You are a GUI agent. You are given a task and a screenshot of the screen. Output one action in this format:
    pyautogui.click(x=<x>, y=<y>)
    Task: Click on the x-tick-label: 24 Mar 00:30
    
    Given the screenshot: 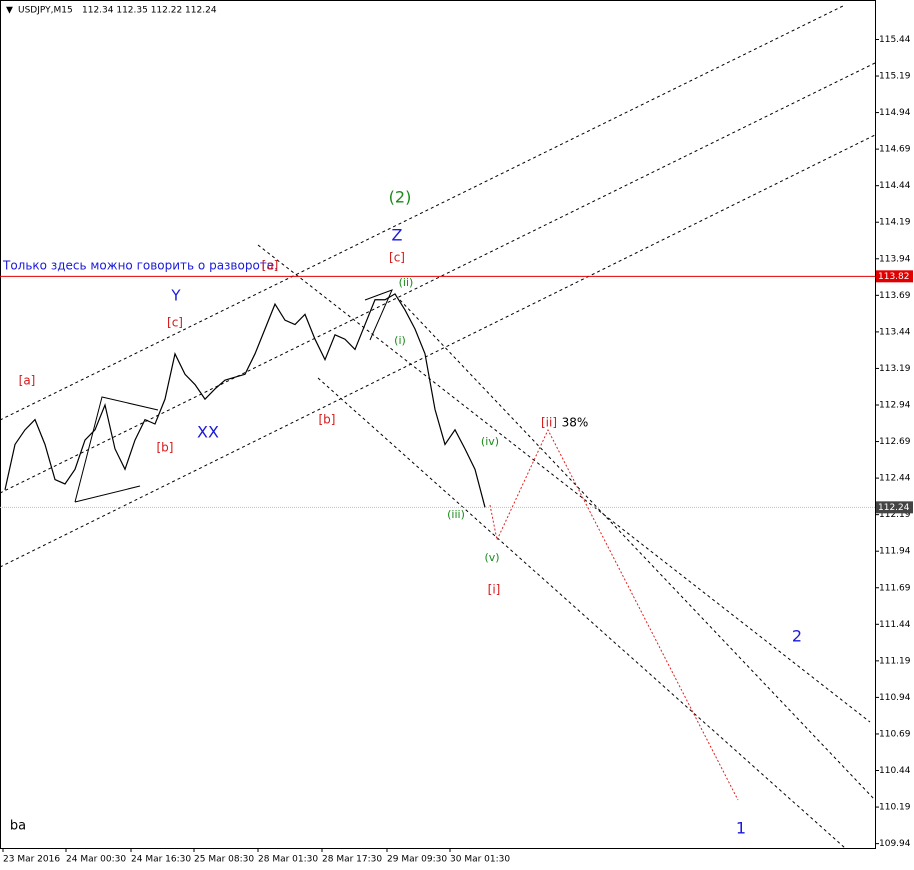 What is the action you would take?
    pyautogui.click(x=96, y=860)
    